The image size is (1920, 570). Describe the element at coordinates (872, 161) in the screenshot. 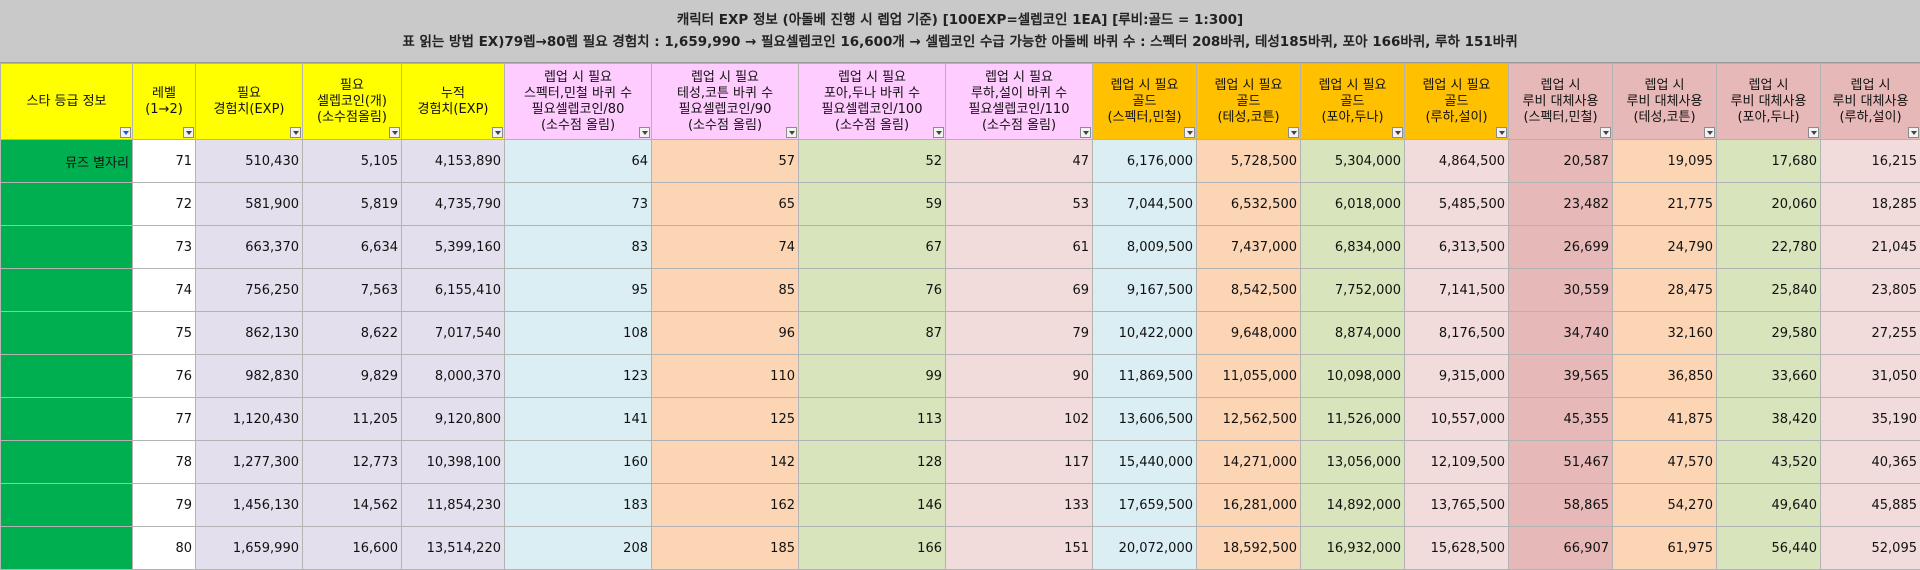

I see `value-cell: 52` at that location.